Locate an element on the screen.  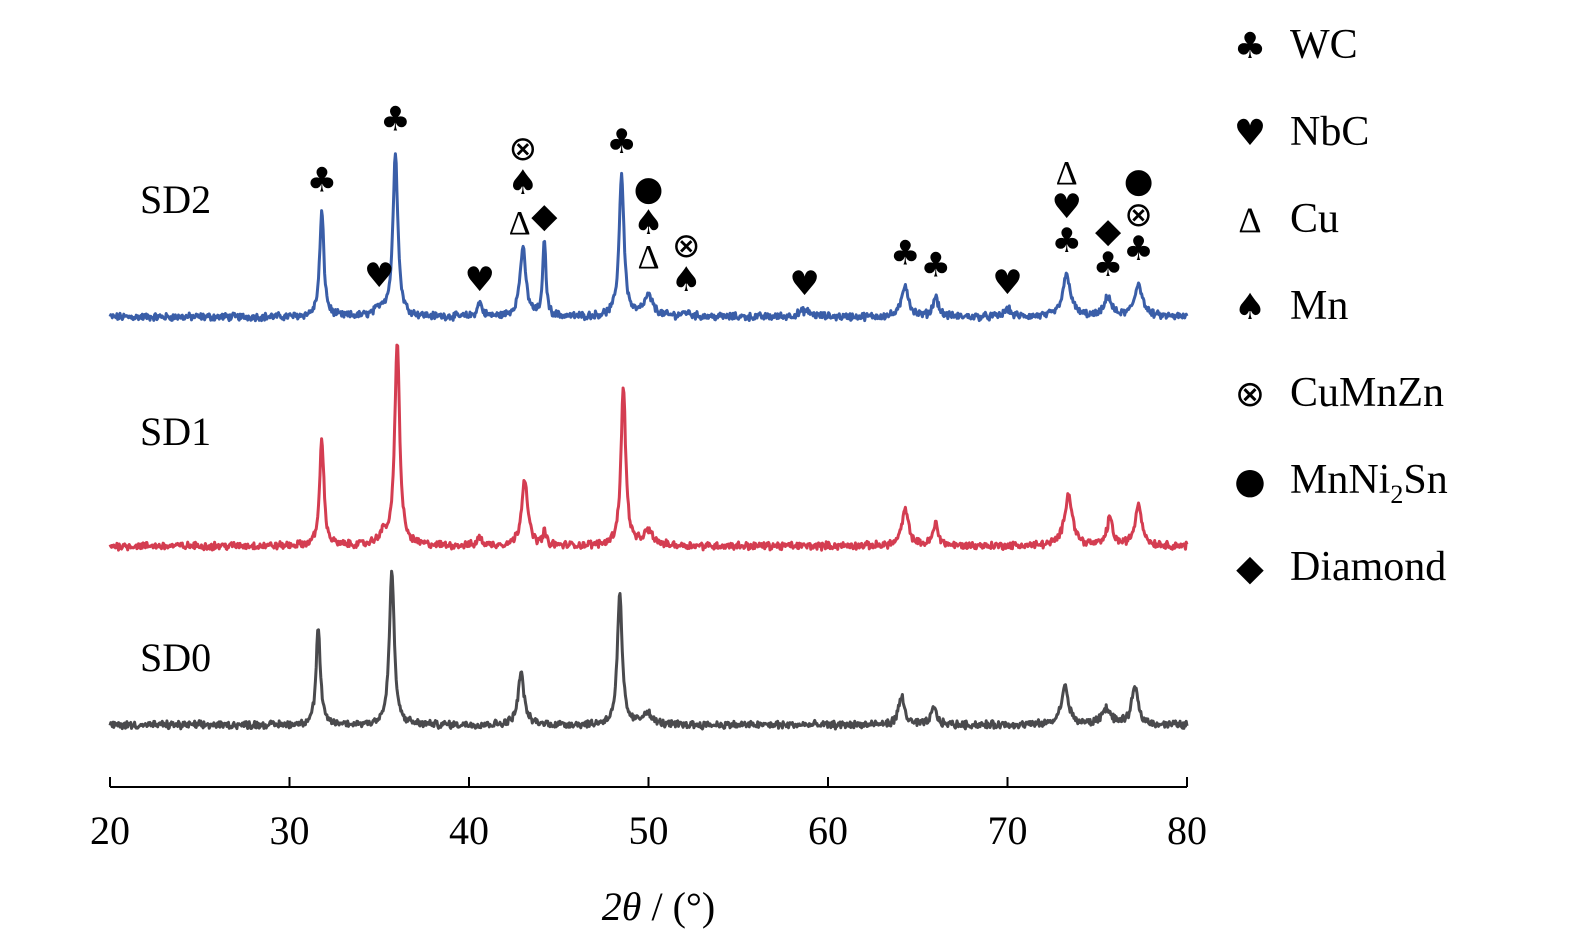
legend-label: NbC is located at coordinates (1329, 132).